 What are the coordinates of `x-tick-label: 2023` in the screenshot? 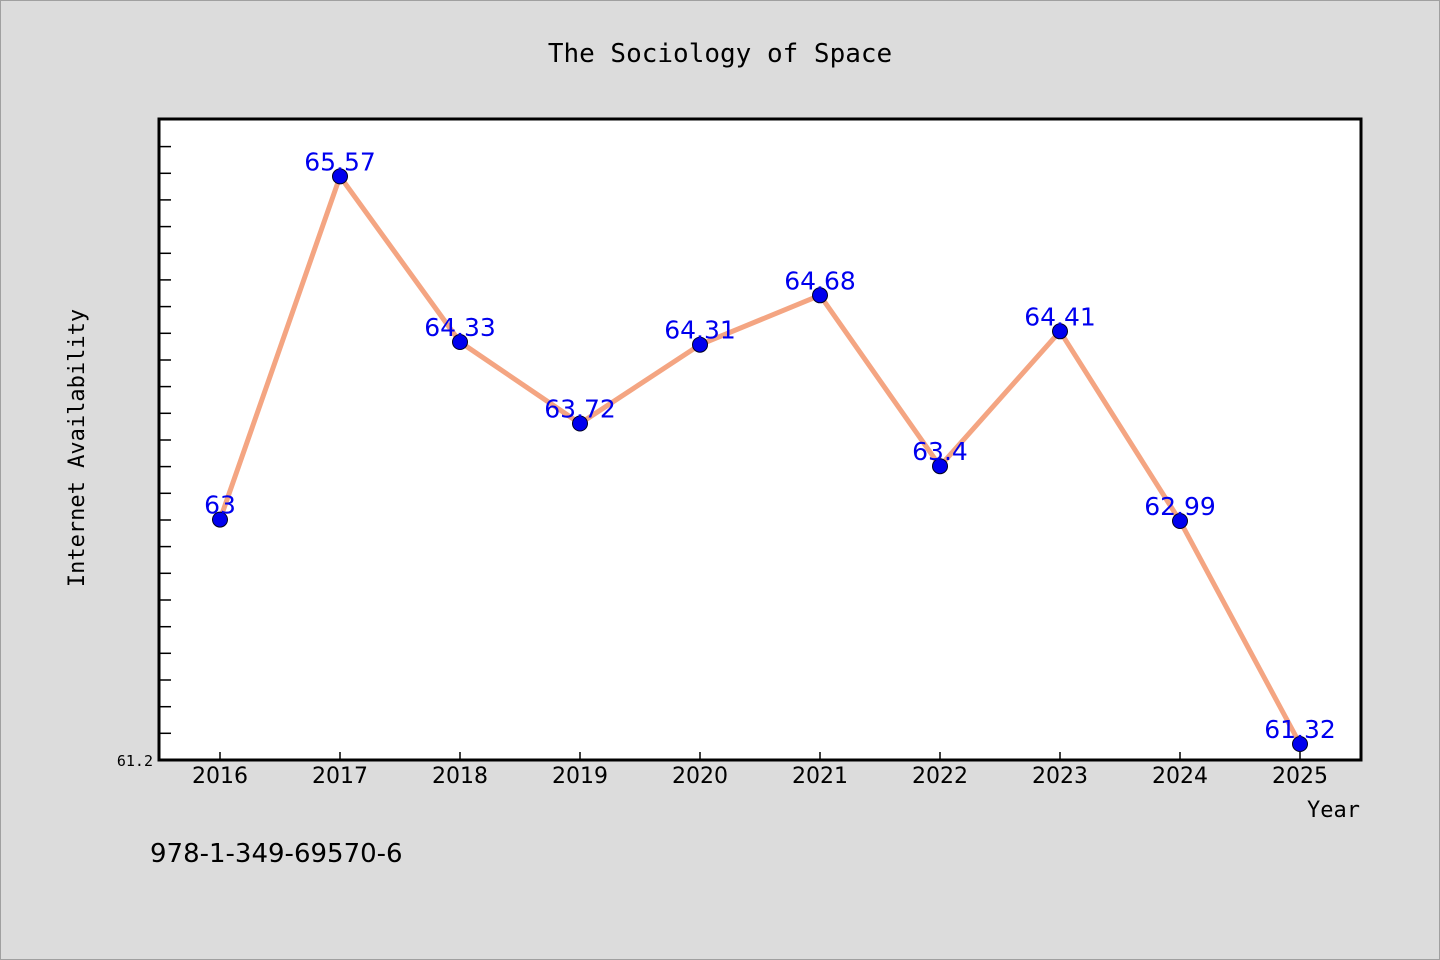 It's located at (1060, 776).